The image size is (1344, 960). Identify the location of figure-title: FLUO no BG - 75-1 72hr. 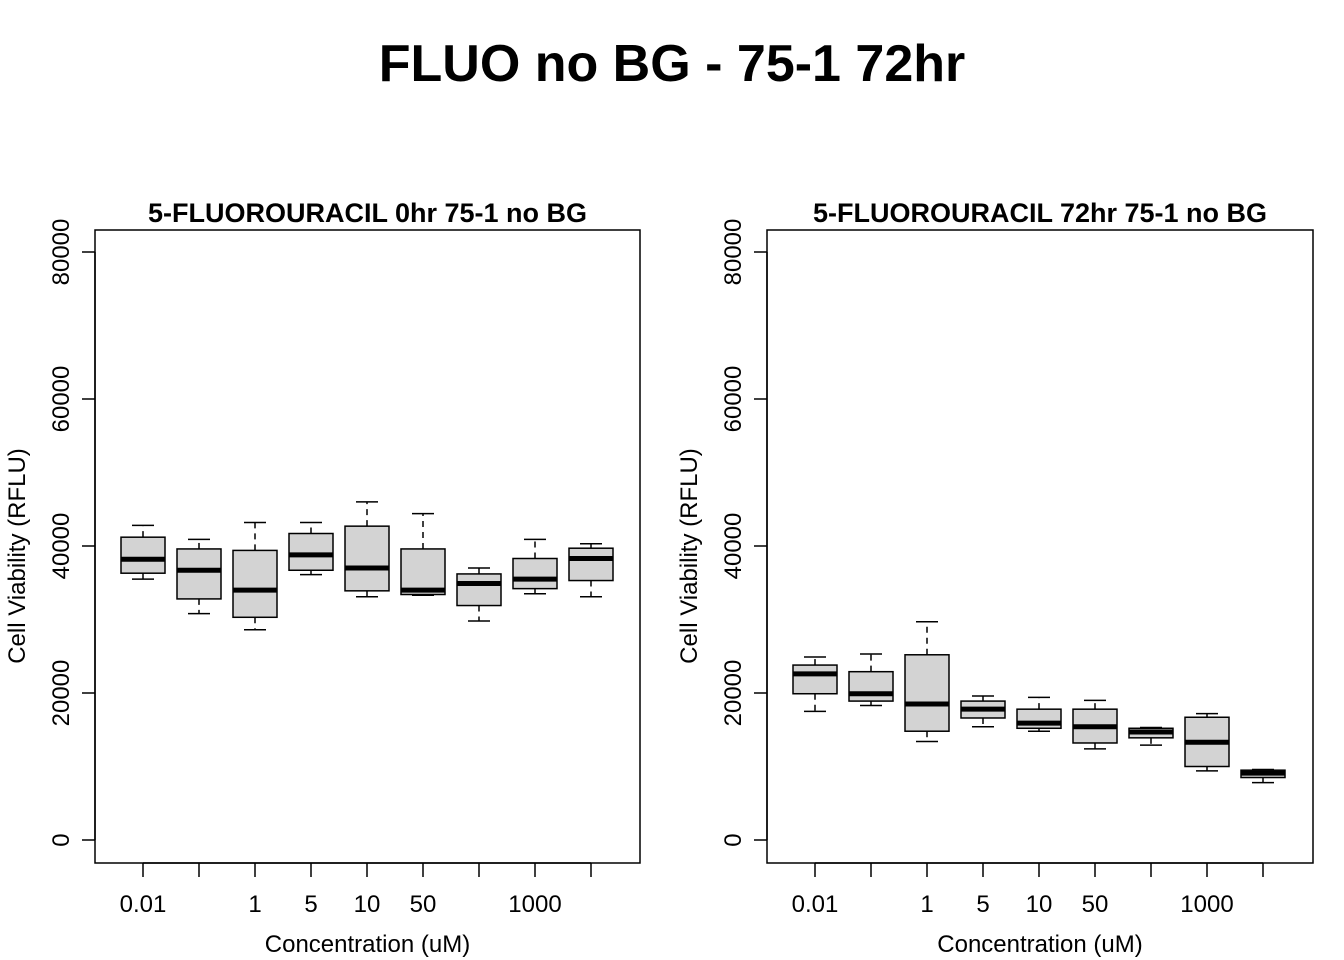
(672, 64).